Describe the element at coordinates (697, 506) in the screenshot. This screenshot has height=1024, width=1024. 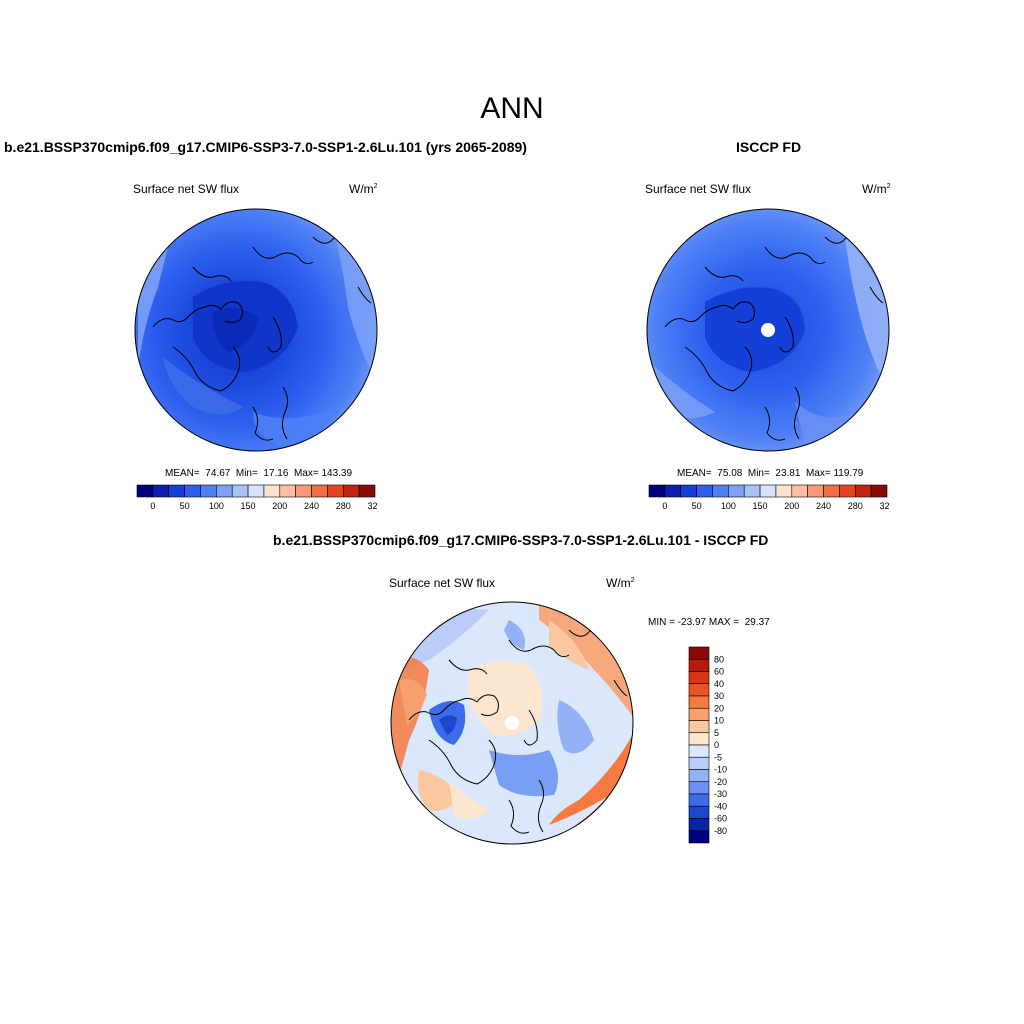
I see `right-colorbar-tick-label: 50` at that location.